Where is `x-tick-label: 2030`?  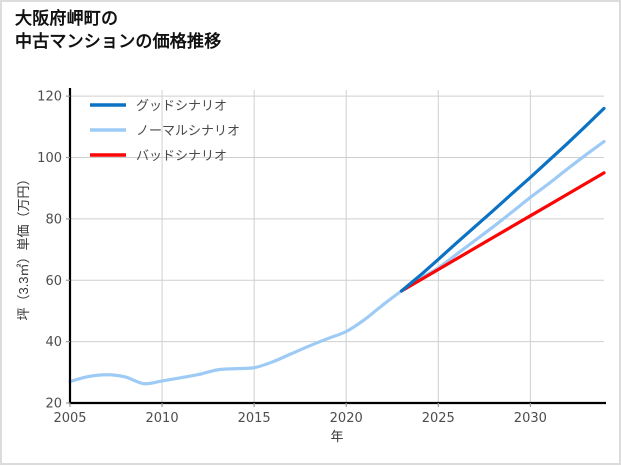 x-tick-label: 2030 is located at coordinates (530, 418).